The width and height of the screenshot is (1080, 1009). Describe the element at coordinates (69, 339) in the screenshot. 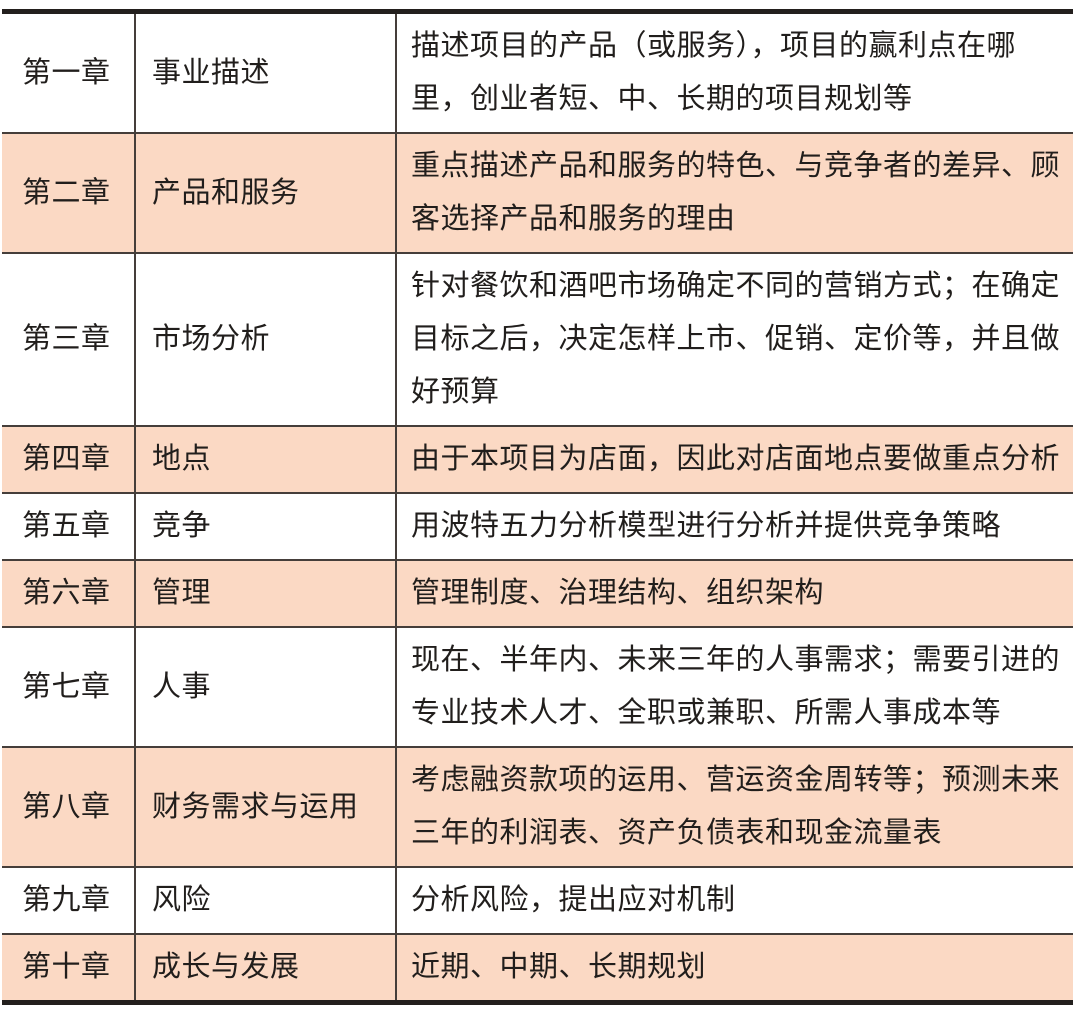

I see `chapter-number-cell: 第三章` at that location.